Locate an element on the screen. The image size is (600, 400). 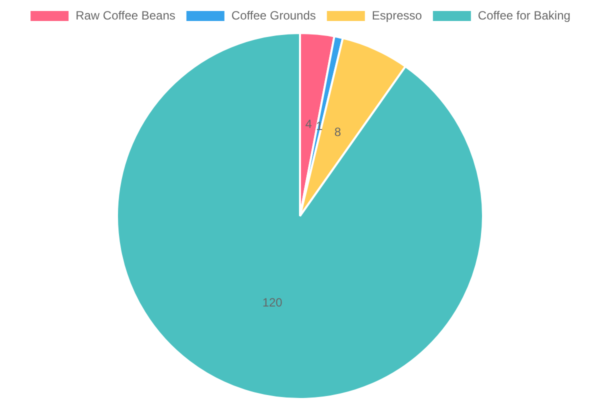
data-label: 4 is located at coordinates (308, 124).